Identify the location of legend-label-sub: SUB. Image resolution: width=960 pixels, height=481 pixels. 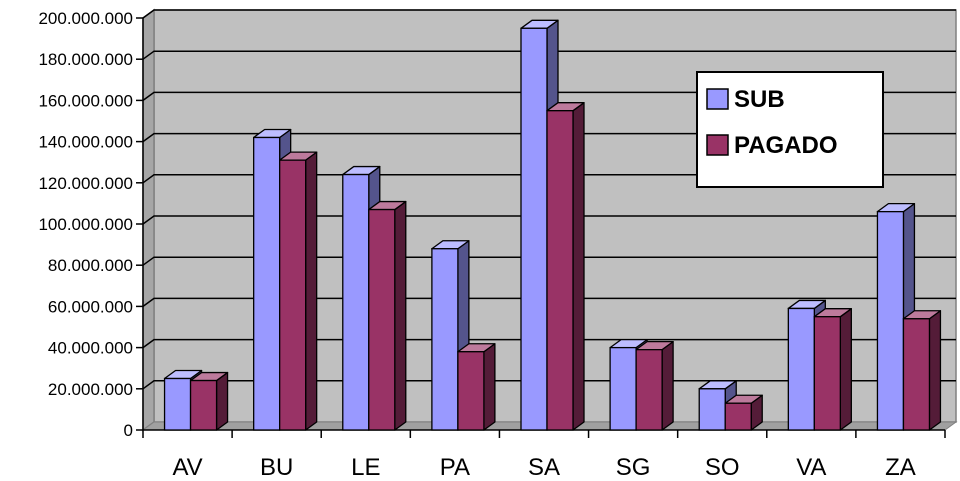
(759, 99).